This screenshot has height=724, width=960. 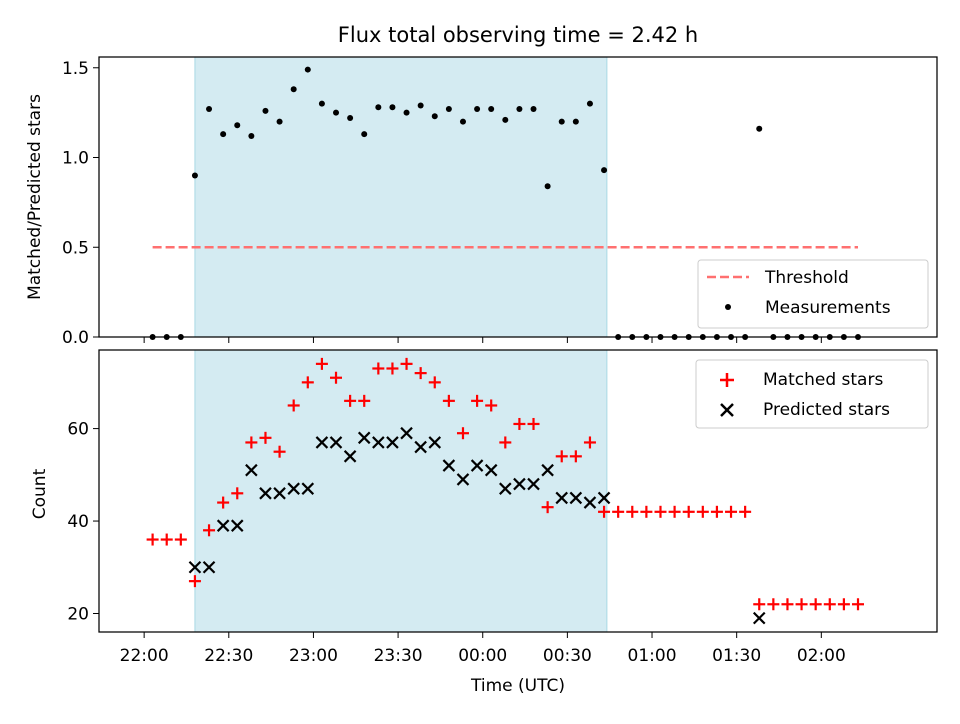 I want to click on legend-threshold-label: Threshold, so click(x=806, y=278).